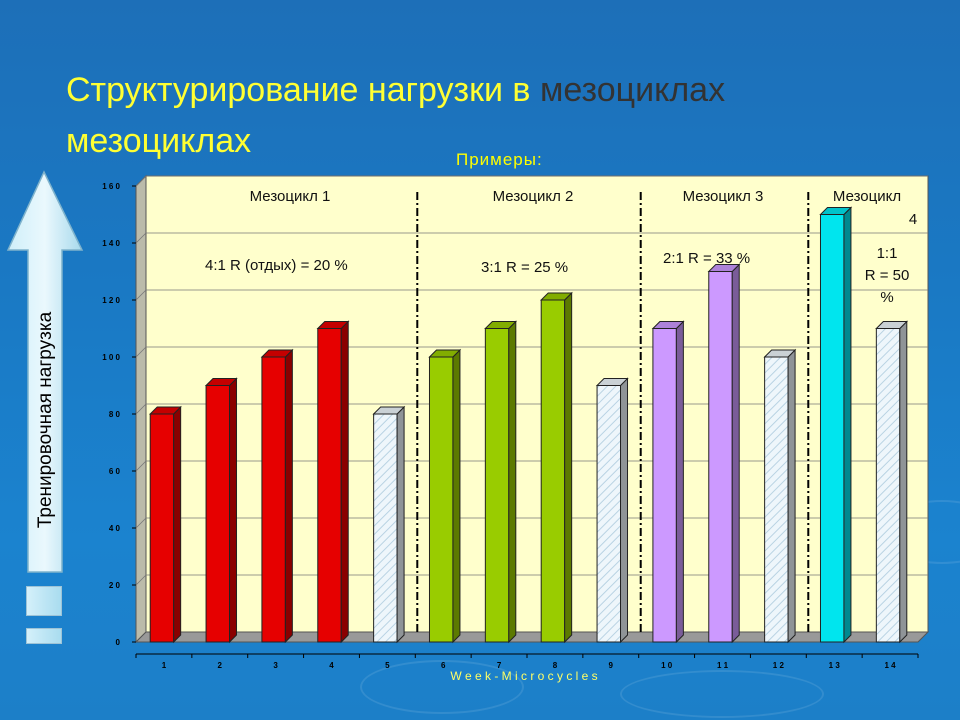 The image size is (960, 720). What do you see at coordinates (524, 267) in the screenshot?
I see `mesocycle-ratio: 3:1 R = 25 %` at bounding box center [524, 267].